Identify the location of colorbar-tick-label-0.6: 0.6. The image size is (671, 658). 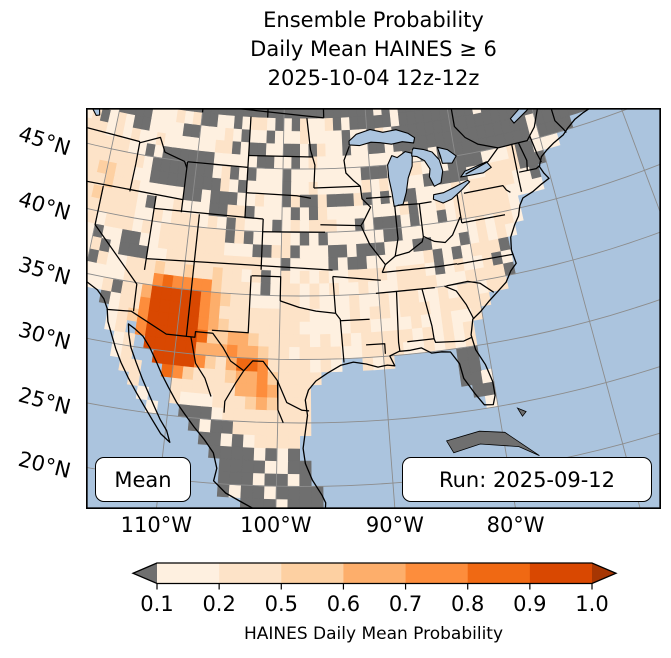
(343, 604).